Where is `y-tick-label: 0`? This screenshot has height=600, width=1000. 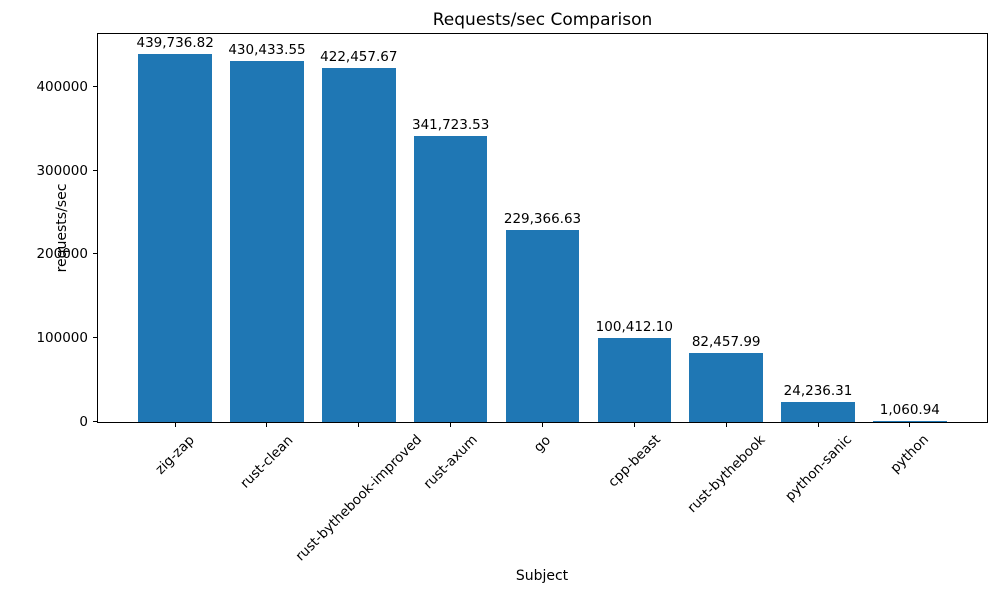 y-tick-label: 0 is located at coordinates (83, 422).